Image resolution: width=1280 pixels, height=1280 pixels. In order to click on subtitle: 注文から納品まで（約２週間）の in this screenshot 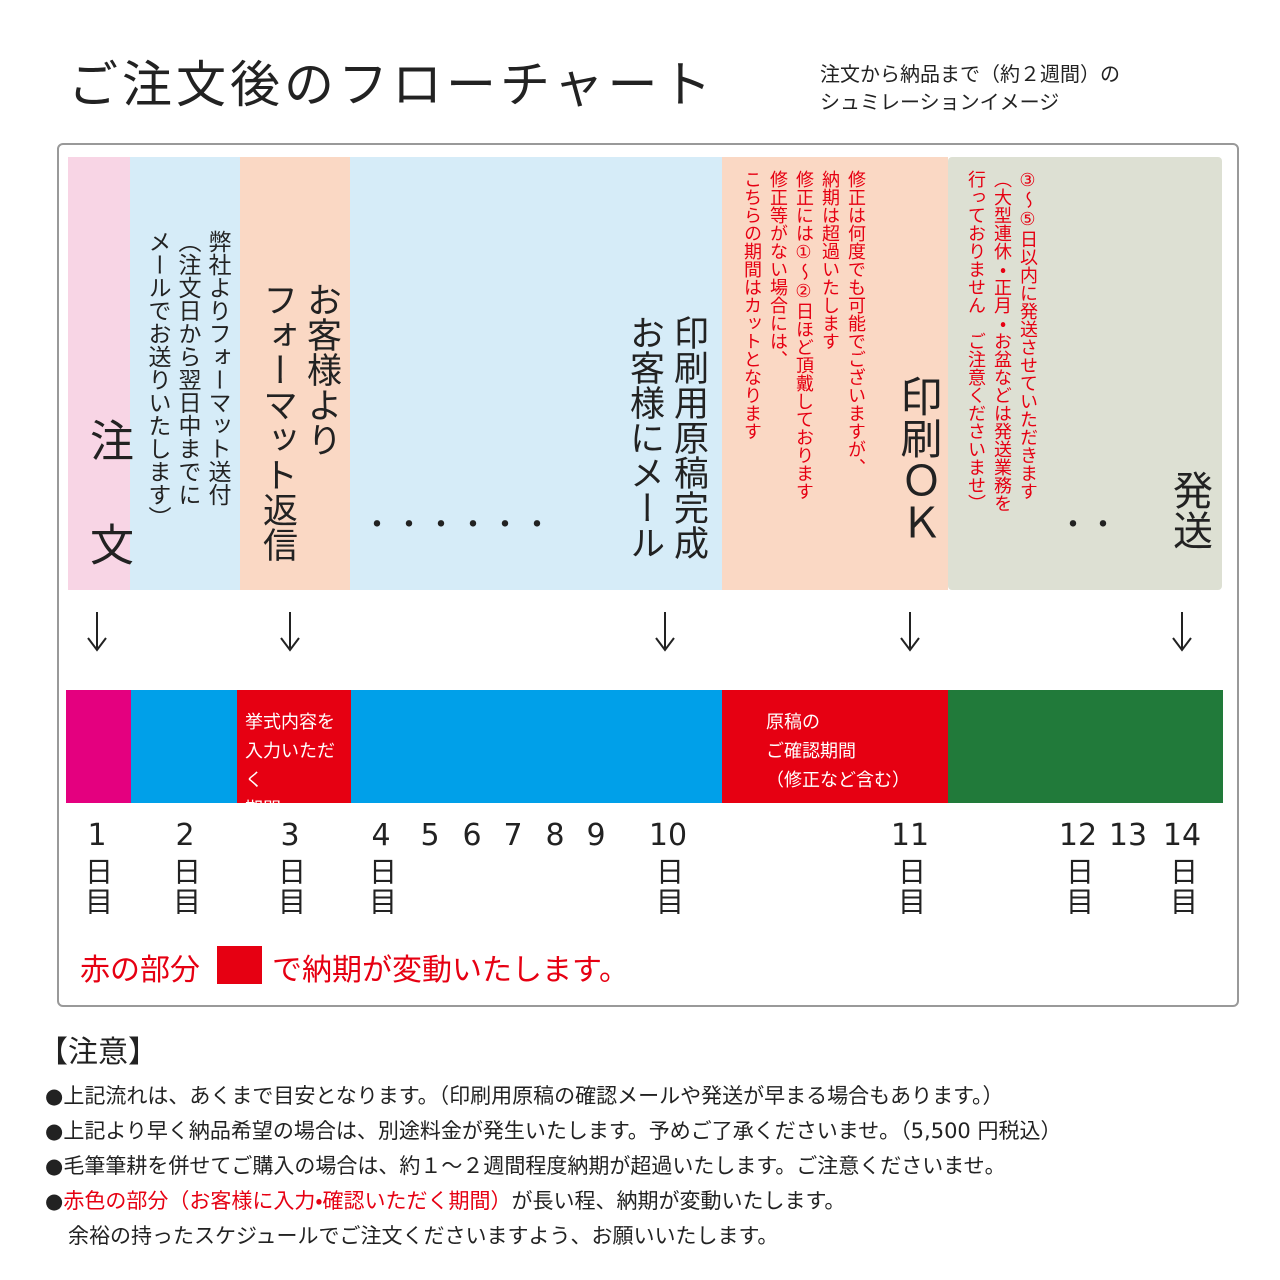, I will do `click(970, 74)`.